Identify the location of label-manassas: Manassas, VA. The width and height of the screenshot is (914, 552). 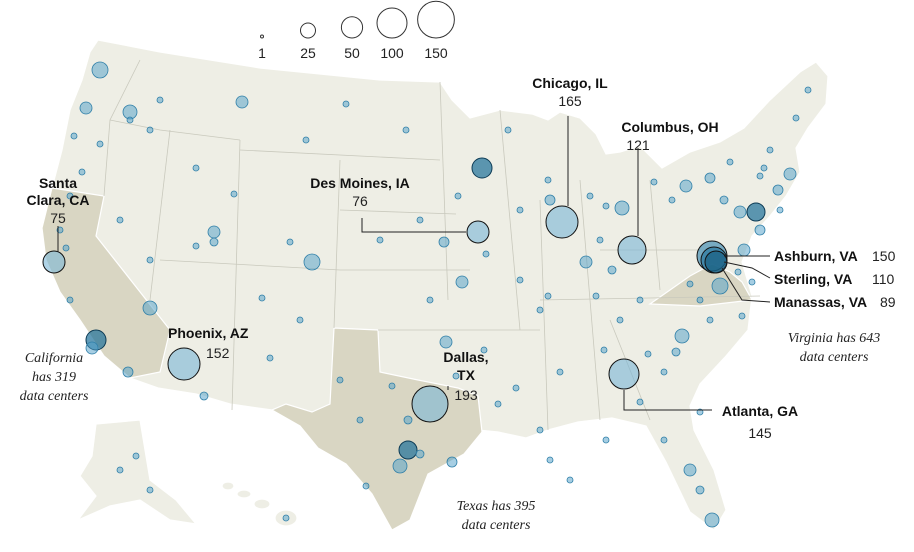
(820, 302).